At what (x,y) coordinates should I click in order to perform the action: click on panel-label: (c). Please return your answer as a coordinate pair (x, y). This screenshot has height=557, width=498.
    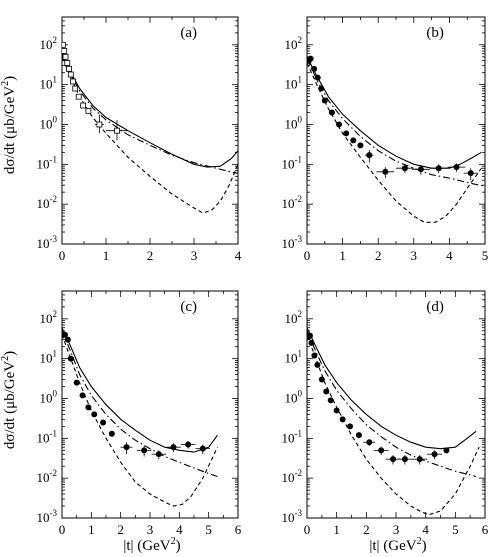
    Looking at the image, I should click on (188, 307).